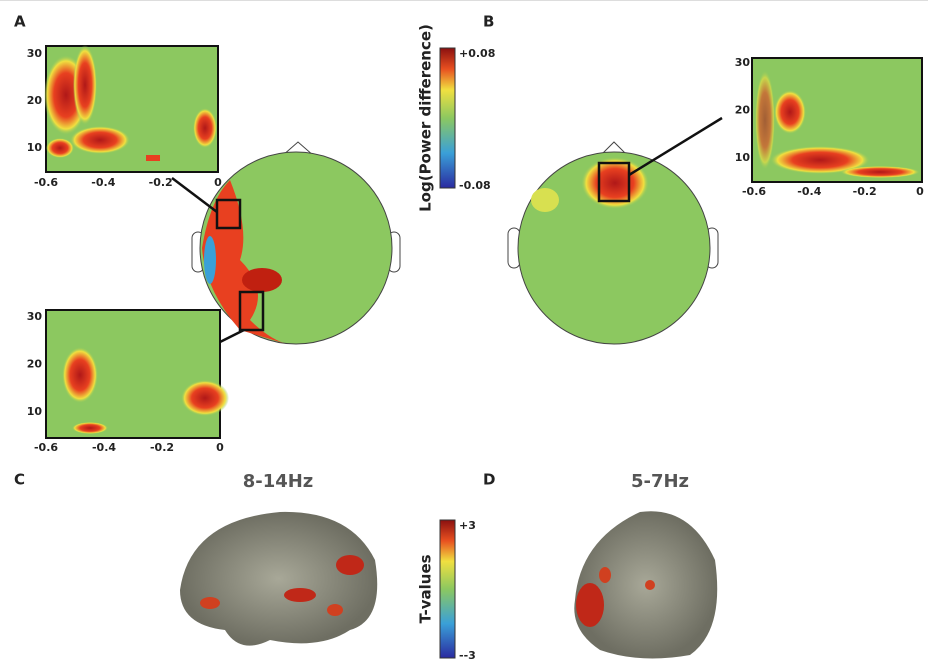  What do you see at coordinates (660, 481) in the screenshot?
I see `panel-title: 5-7Hz` at bounding box center [660, 481].